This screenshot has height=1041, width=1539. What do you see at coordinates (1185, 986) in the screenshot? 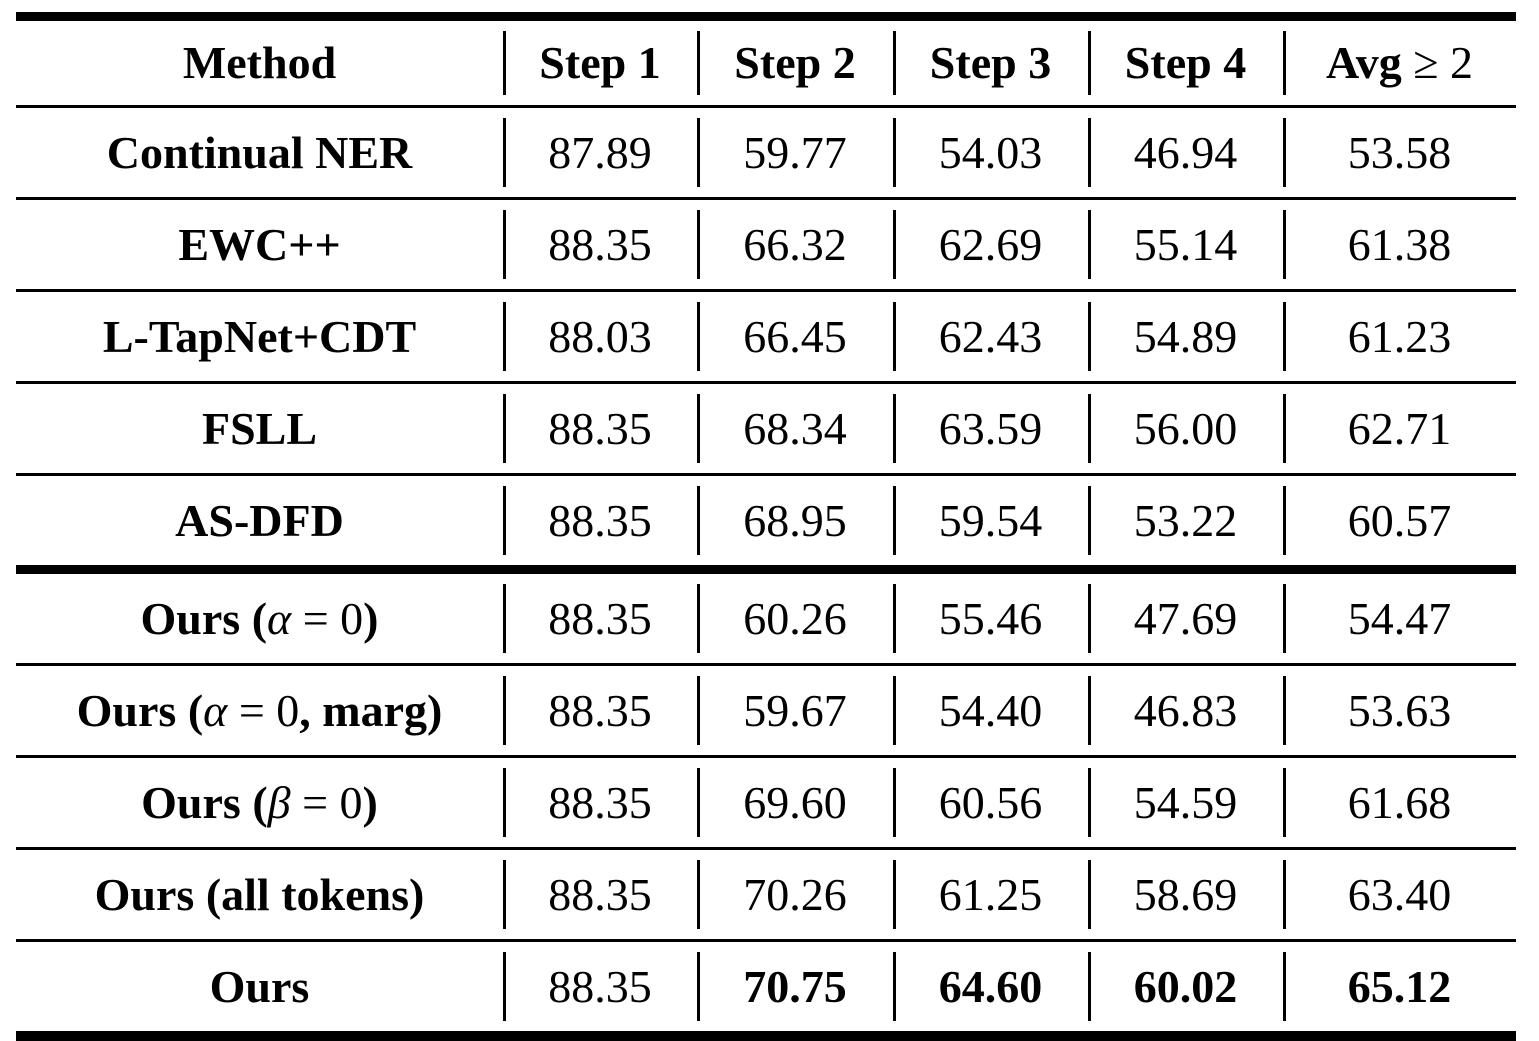
I see `value-cell: 60.02` at bounding box center [1185, 986].